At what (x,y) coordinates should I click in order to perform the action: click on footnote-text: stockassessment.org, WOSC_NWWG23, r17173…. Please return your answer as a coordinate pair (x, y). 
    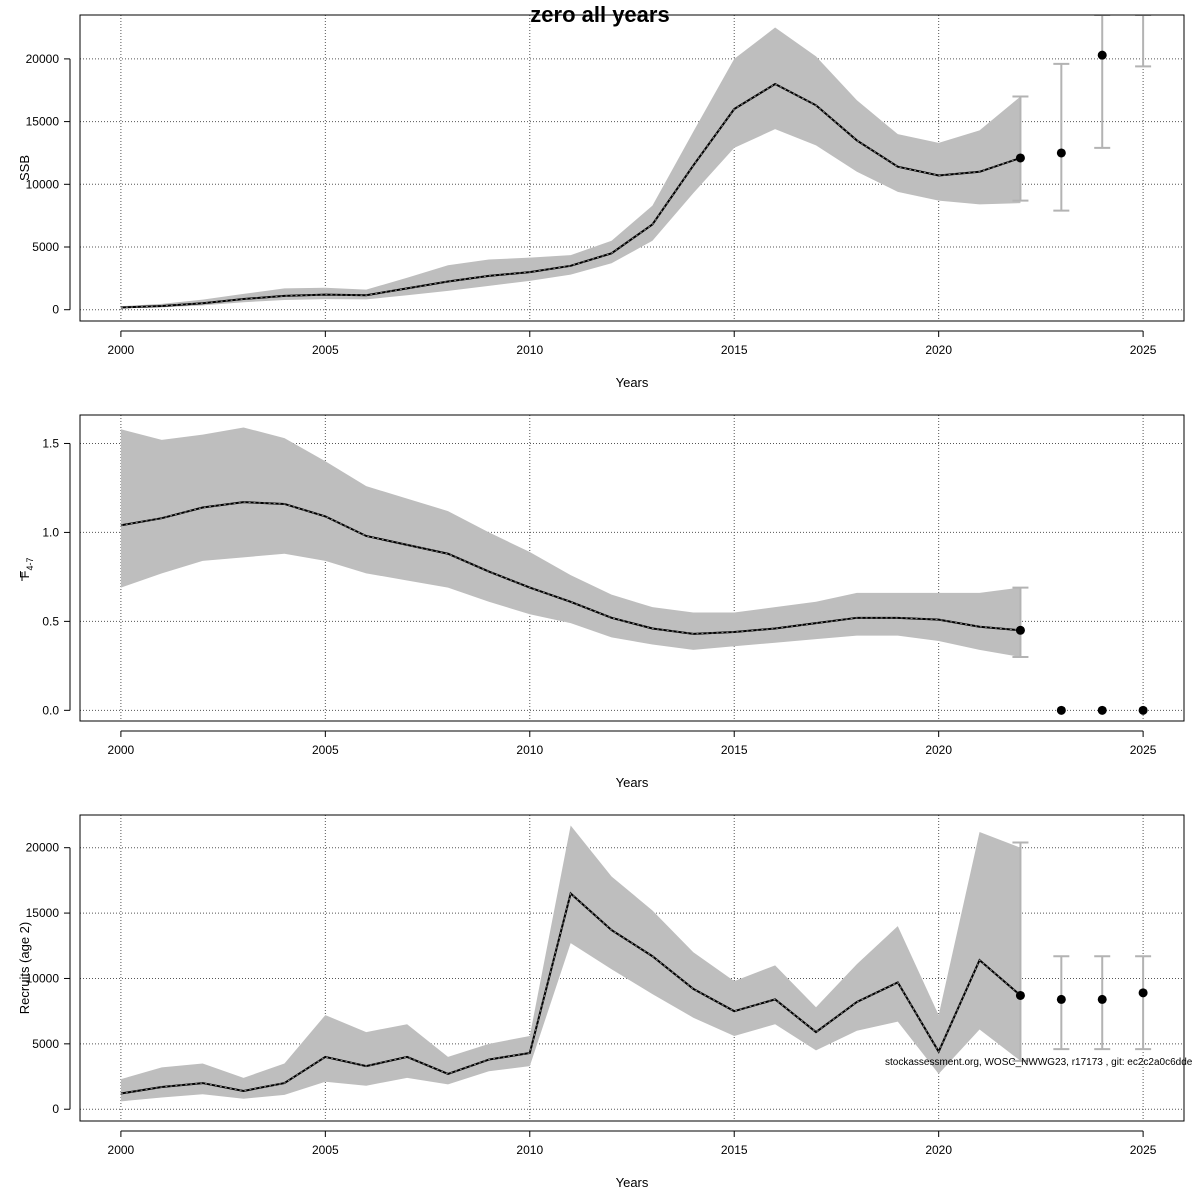
    Looking at the image, I should click on (1039, 1062).